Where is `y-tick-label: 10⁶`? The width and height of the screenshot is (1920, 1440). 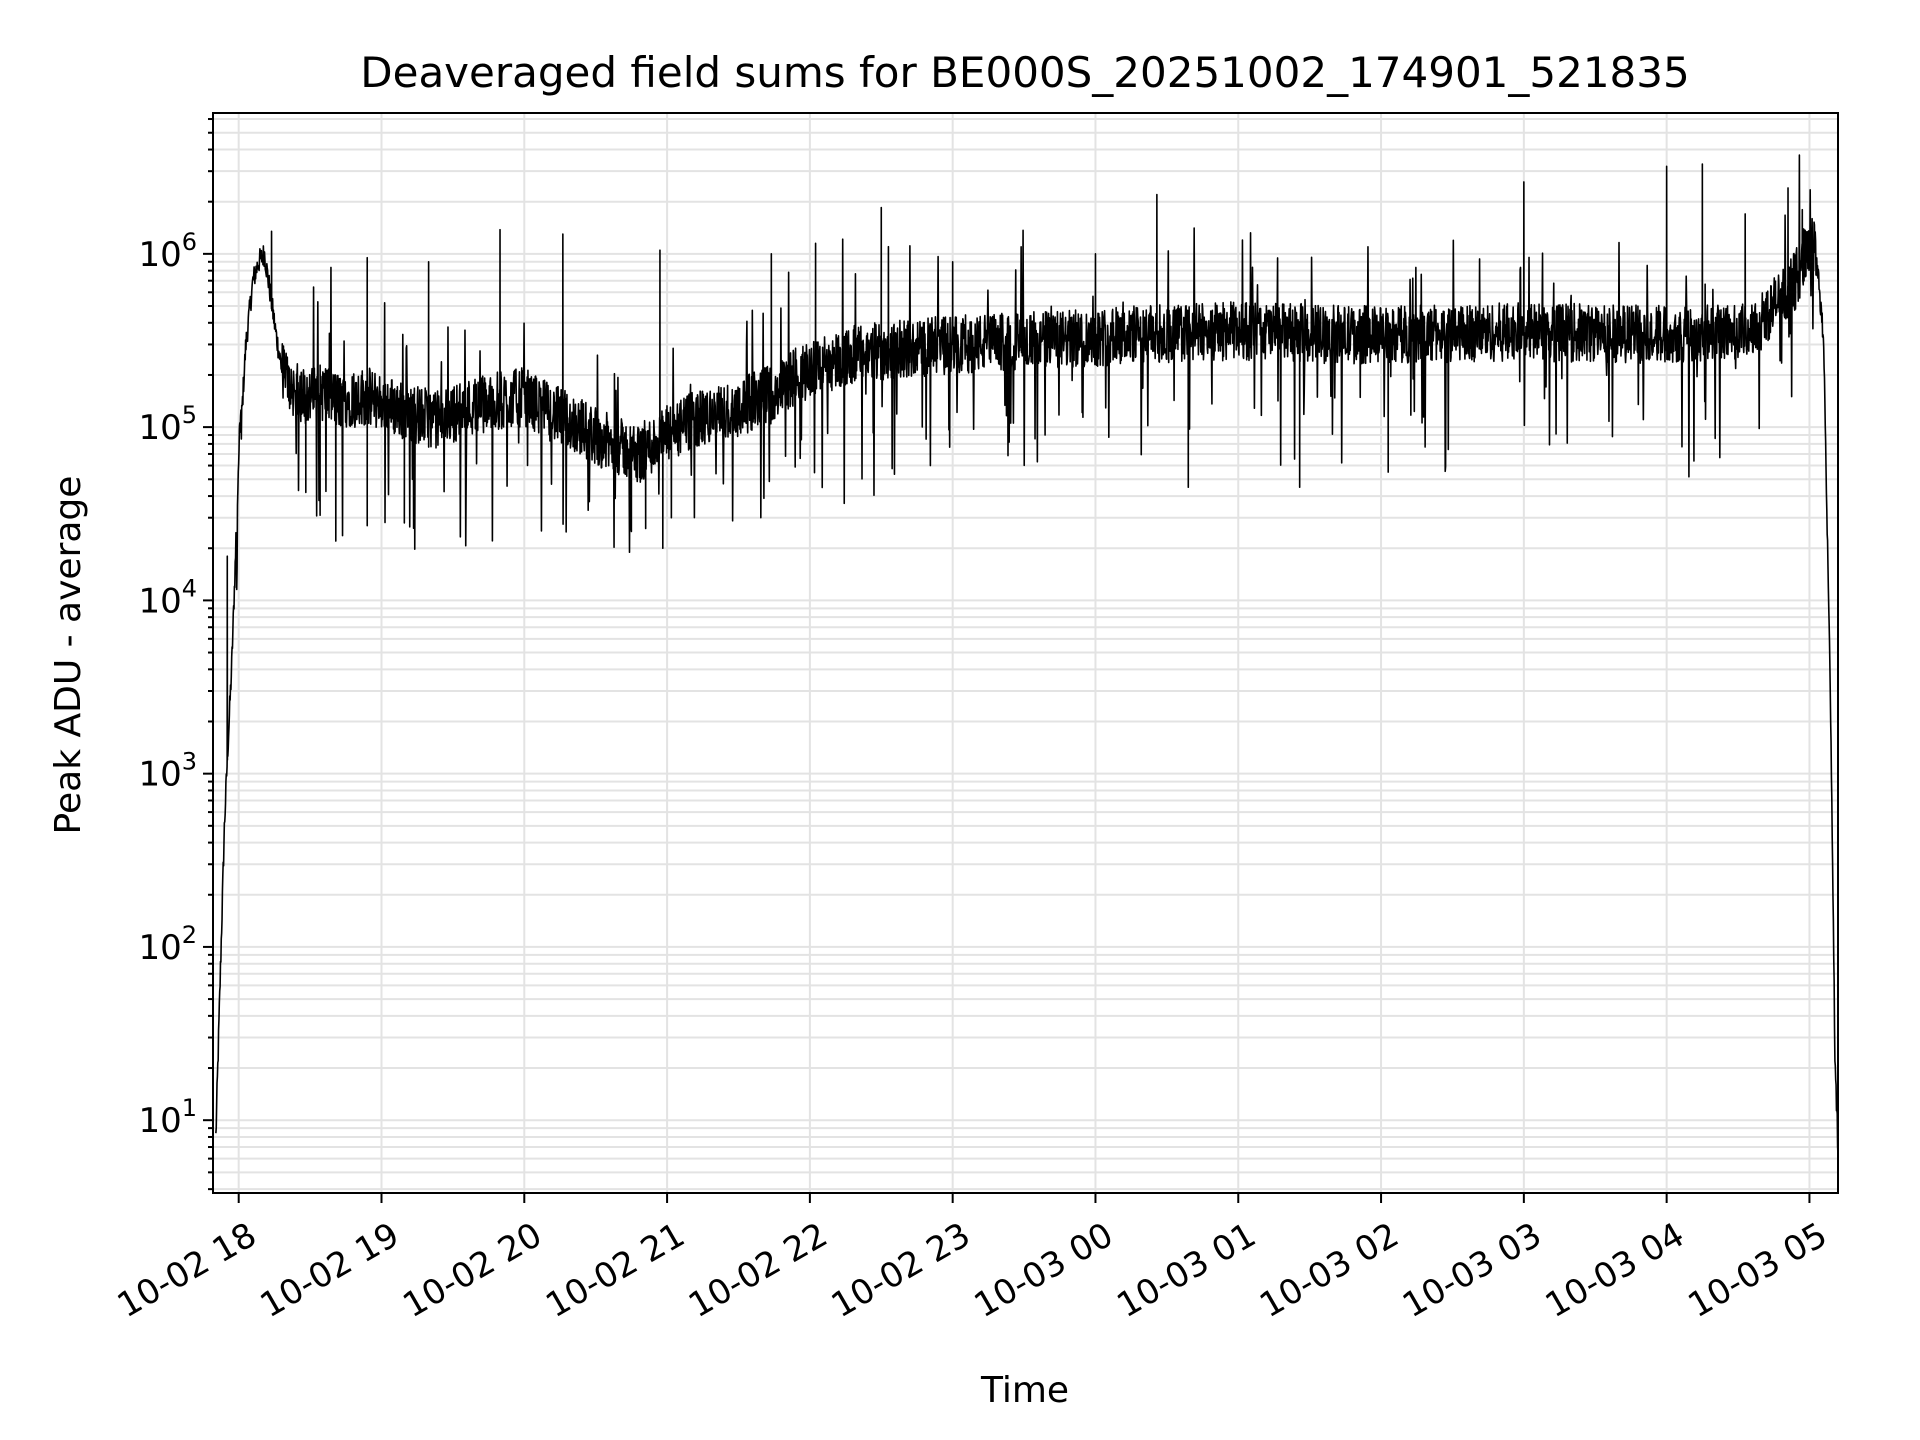
y-tick-label: 10⁶ is located at coordinates (167, 251).